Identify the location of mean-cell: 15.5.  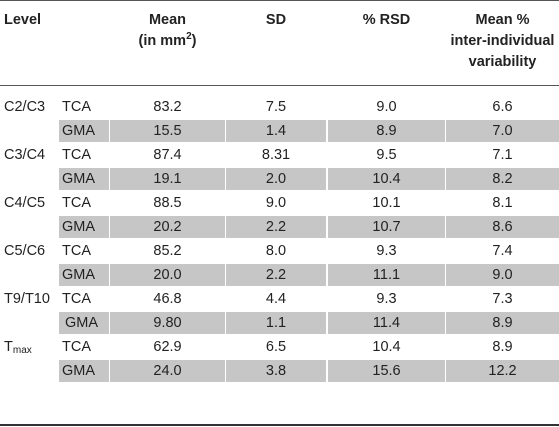
(167, 131).